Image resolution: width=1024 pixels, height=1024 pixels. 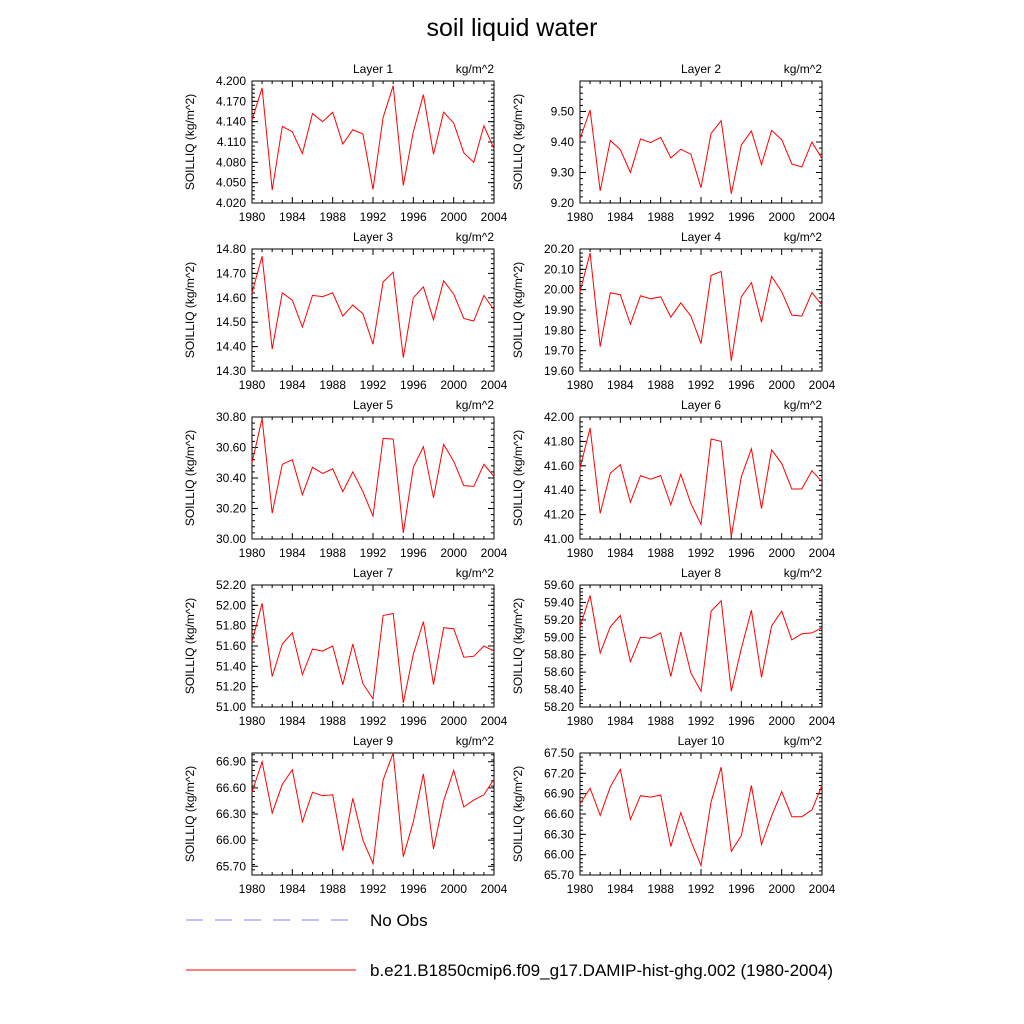 I want to click on layer-3-frame, so click(x=373, y=310).